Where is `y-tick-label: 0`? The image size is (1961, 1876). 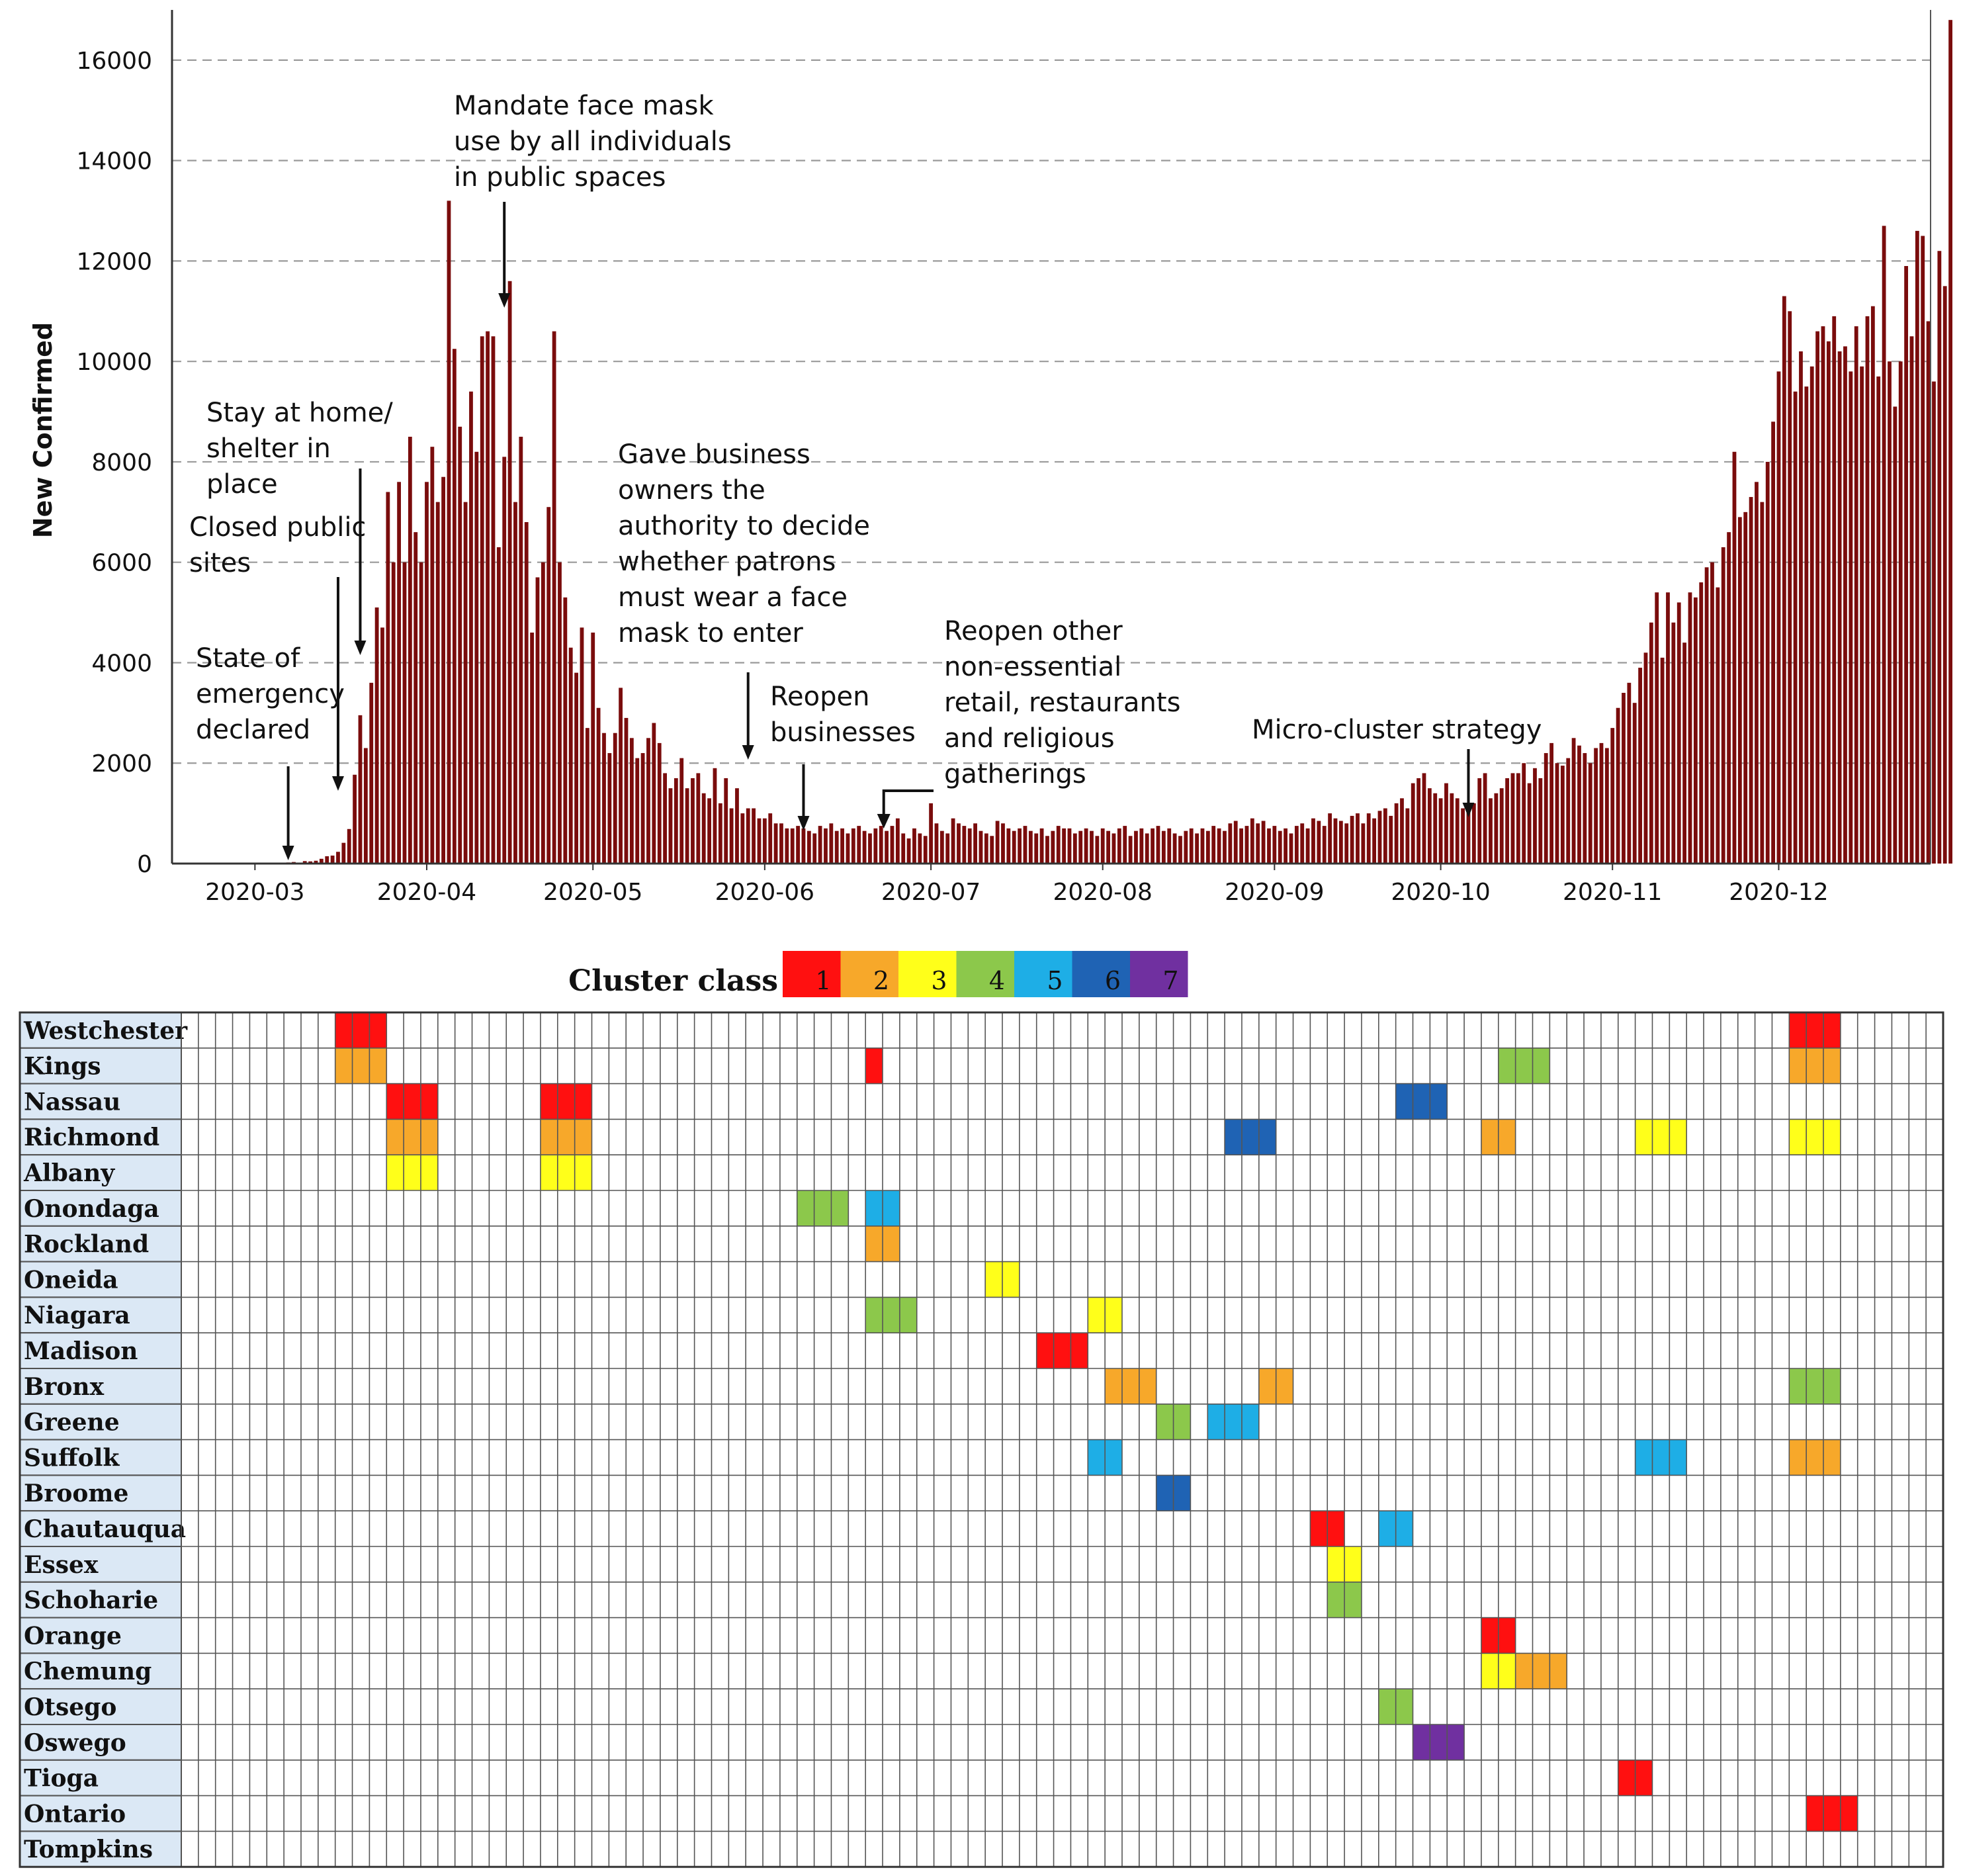
y-tick-label: 0 is located at coordinates (145, 864).